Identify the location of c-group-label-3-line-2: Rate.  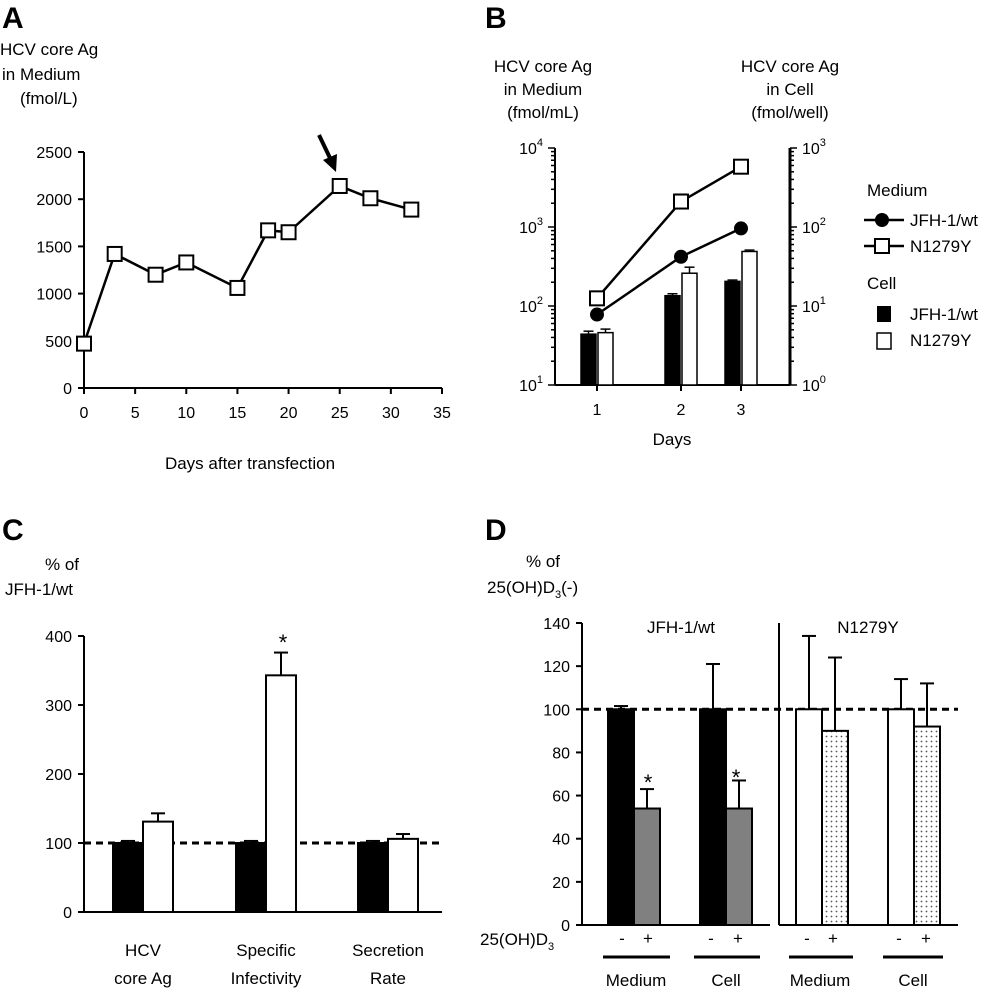
(388, 978).